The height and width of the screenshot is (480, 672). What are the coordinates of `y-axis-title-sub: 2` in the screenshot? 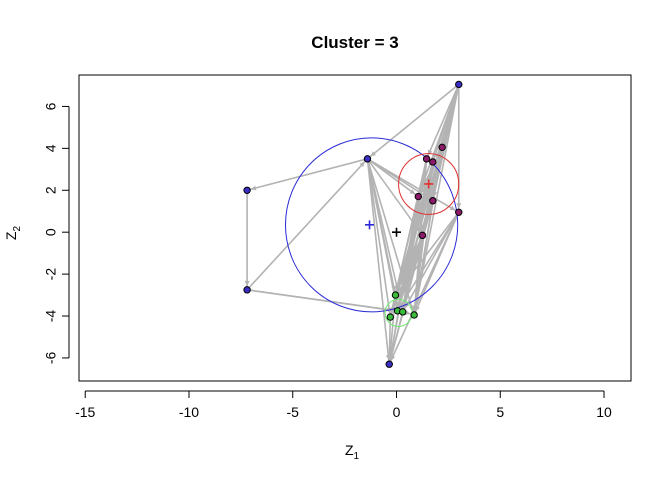 It's located at (17, 229).